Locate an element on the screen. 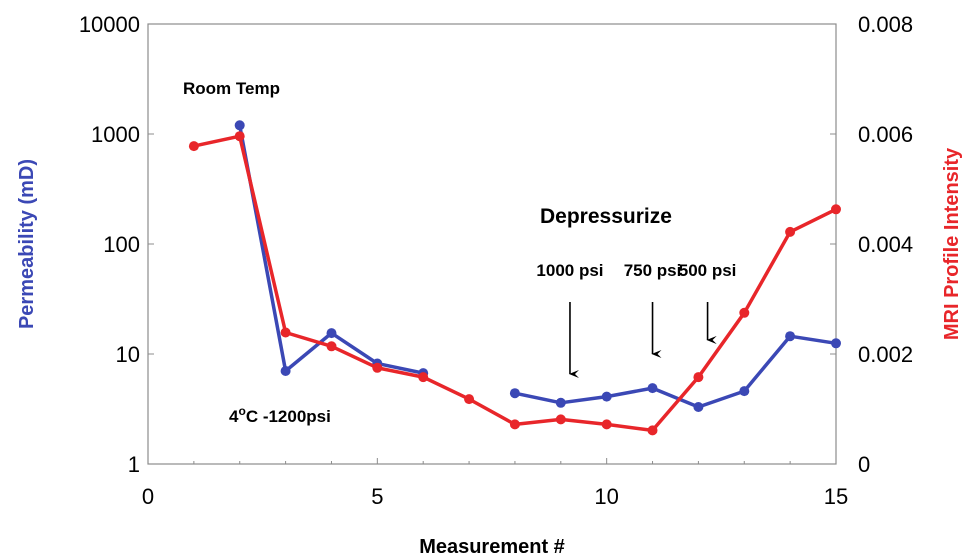 The height and width of the screenshot is (558, 977). cold-condition-base: 4 is located at coordinates (234, 416).